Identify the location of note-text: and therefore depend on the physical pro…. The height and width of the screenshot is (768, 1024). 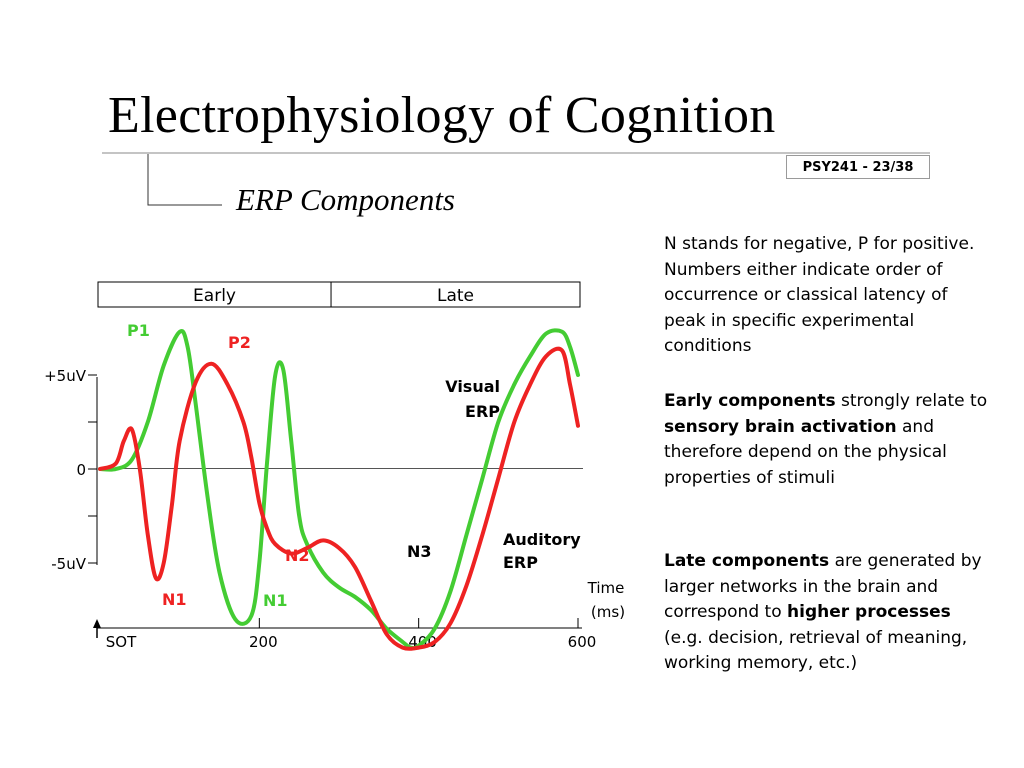
(805, 452).